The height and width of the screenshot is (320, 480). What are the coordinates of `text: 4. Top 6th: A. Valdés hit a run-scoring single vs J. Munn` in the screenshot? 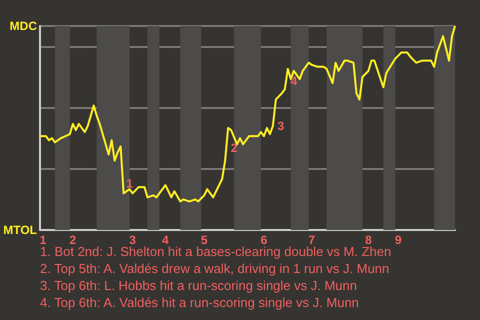 It's located at (199, 302).